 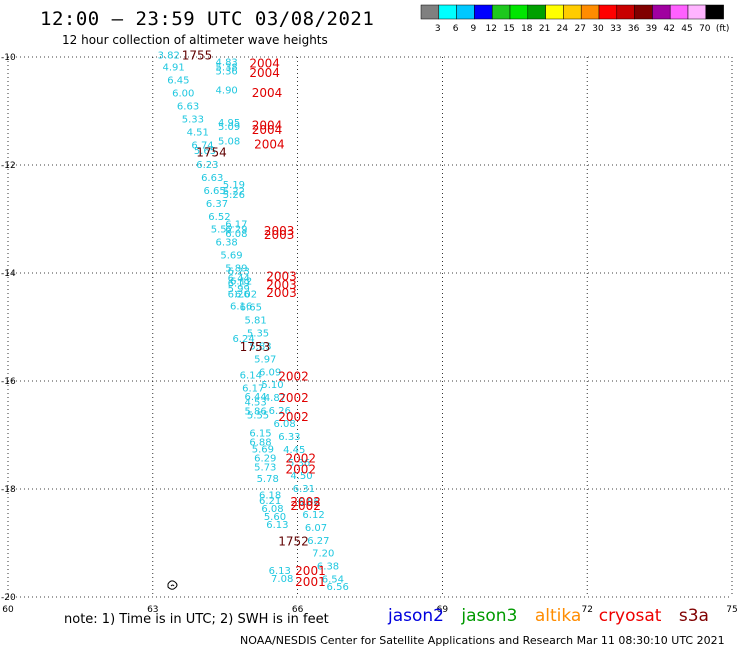 What do you see at coordinates (668, 29) in the screenshot?
I see `colorbar-label: 42` at bounding box center [668, 29].